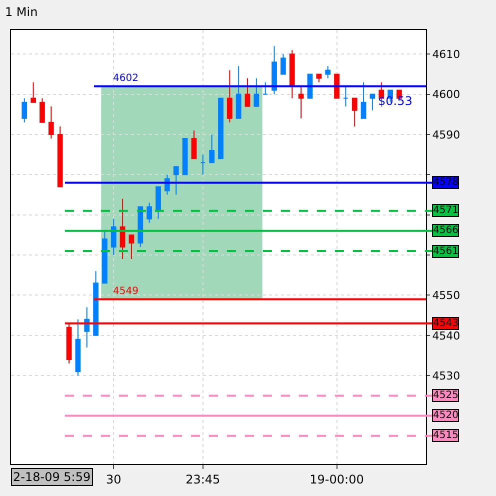 This screenshot has width=496, height=496. Describe the element at coordinates (445, 415) in the screenshot. I see `ref-line-label: 4520` at that location.